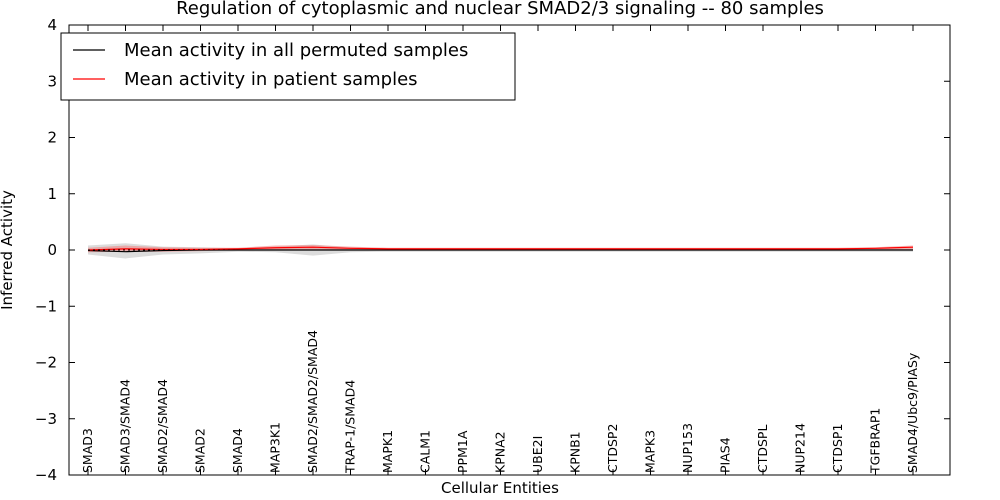 The width and height of the screenshot is (1000, 500). What do you see at coordinates (52, 250) in the screenshot?
I see `y-tick-label-4: 0` at bounding box center [52, 250].